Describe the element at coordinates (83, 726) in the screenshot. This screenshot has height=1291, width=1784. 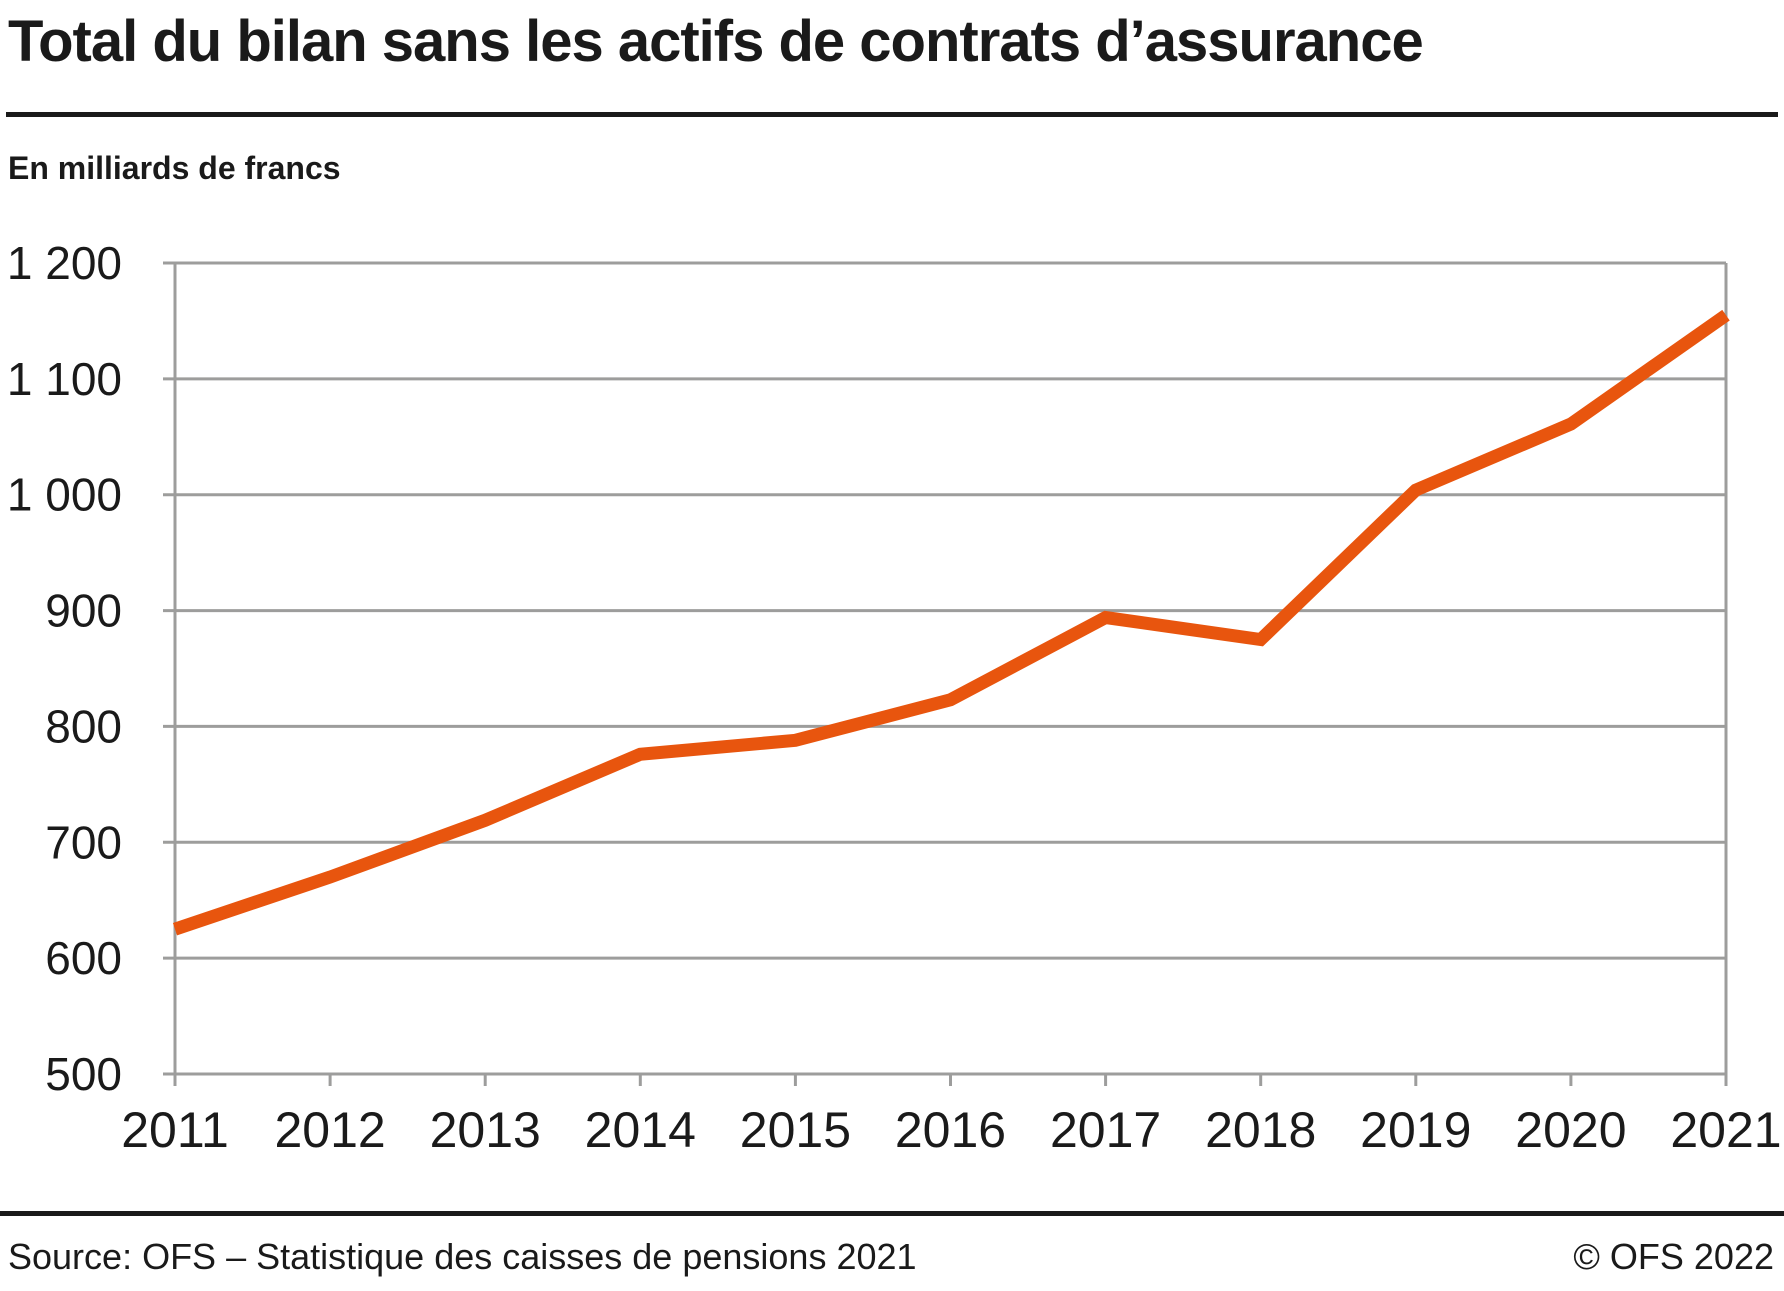
I see `y-tick-label: 800` at that location.